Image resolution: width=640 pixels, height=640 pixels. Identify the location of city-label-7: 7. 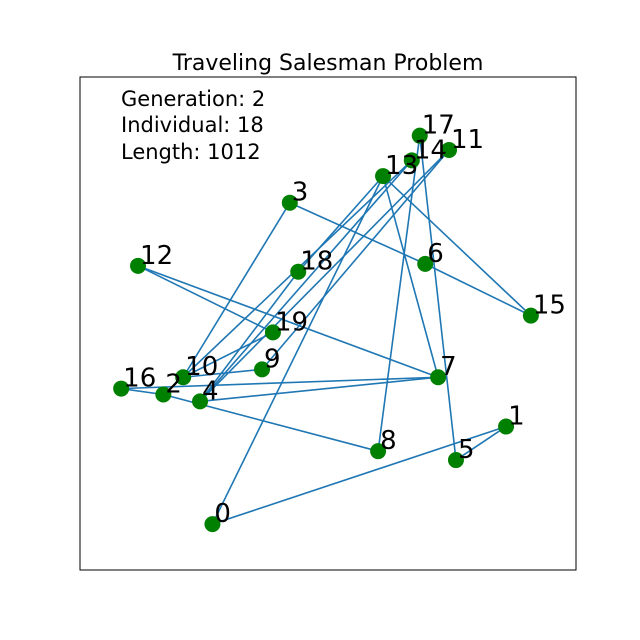
(448, 367).